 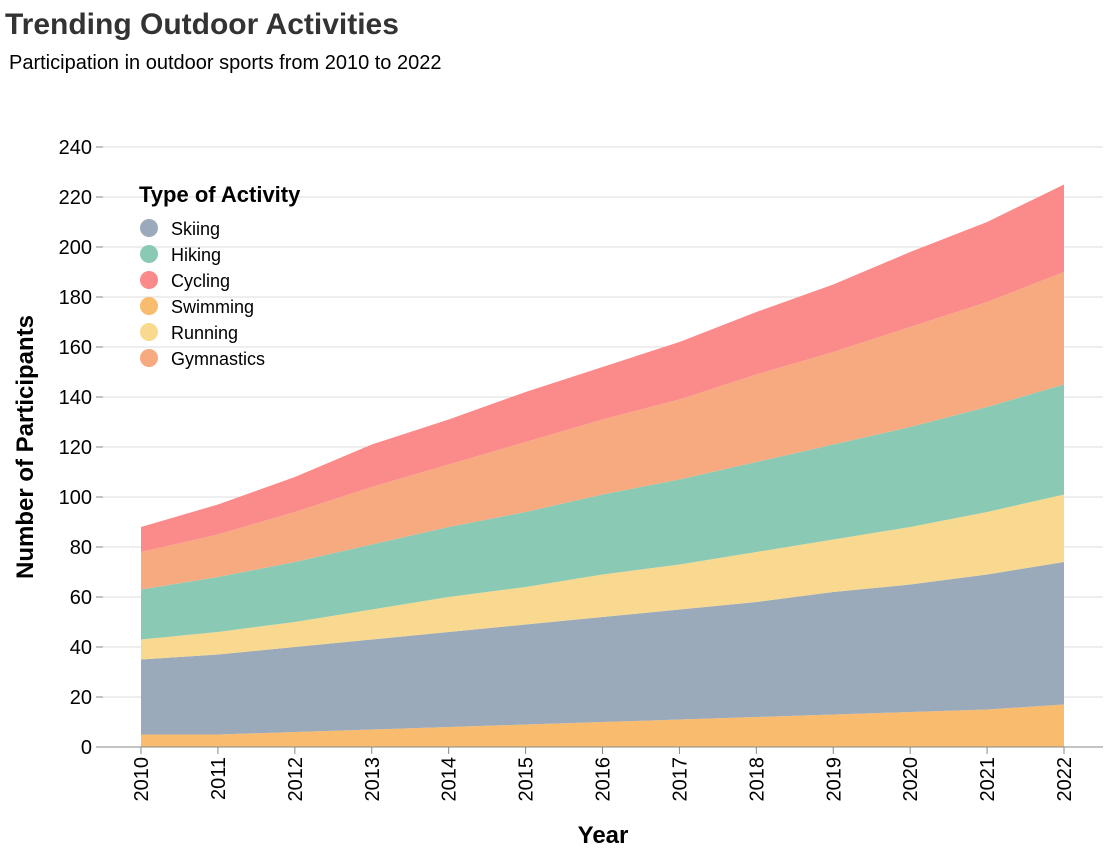 I want to click on x-tick-label: 2020, so click(x=911, y=779).